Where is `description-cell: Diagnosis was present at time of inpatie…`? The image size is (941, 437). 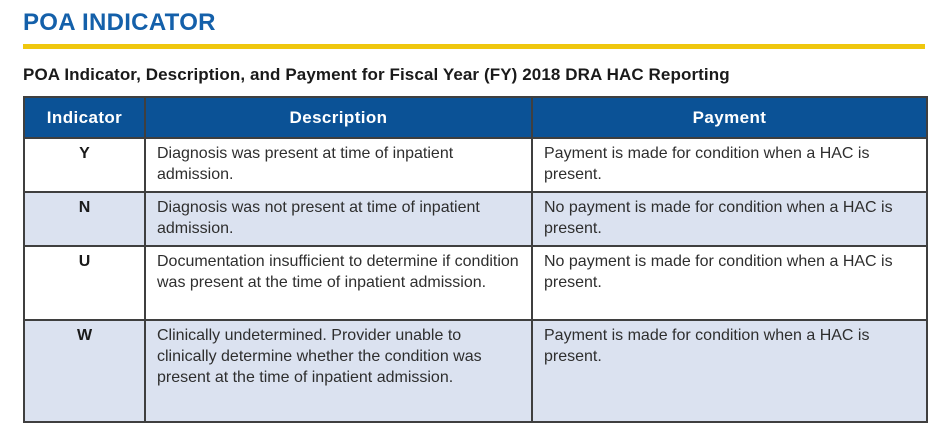
description-cell: Diagnosis was present at time of inpatie… is located at coordinates (338, 165).